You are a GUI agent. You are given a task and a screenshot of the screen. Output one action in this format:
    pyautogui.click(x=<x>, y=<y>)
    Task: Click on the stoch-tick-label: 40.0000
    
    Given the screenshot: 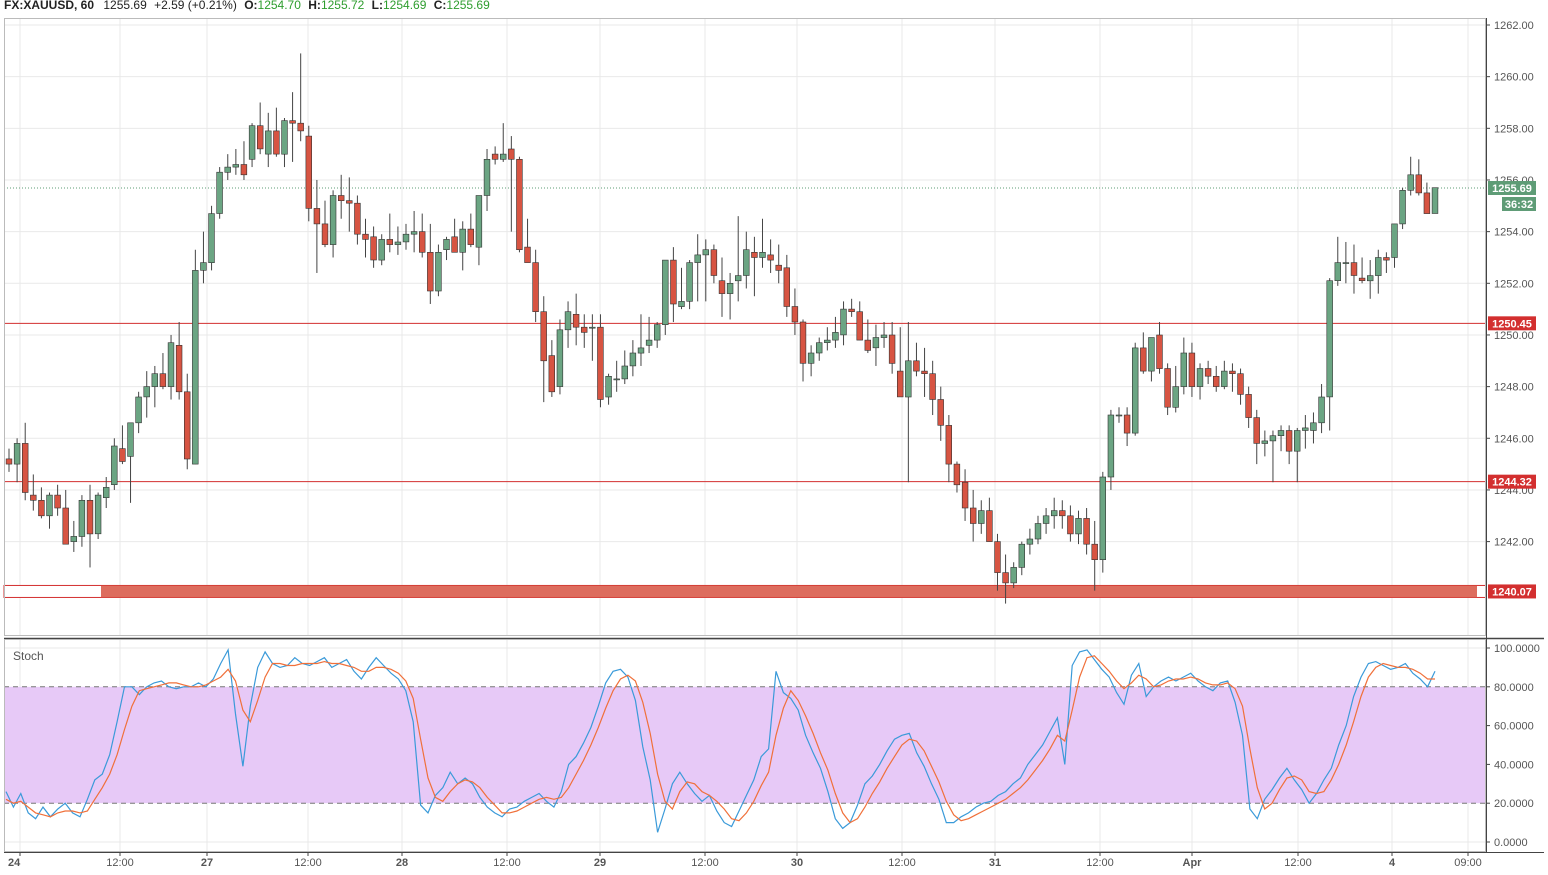 What is the action you would take?
    pyautogui.click(x=1514, y=765)
    